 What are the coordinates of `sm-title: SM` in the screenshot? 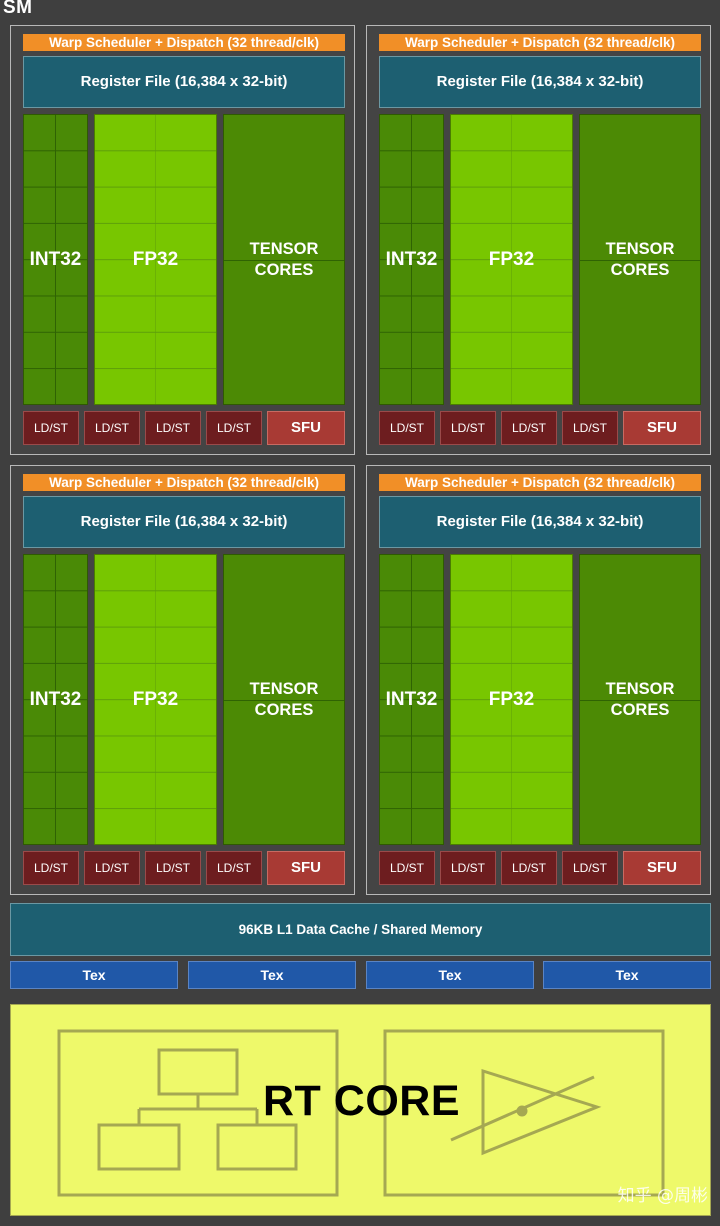 It's located at (18, 9).